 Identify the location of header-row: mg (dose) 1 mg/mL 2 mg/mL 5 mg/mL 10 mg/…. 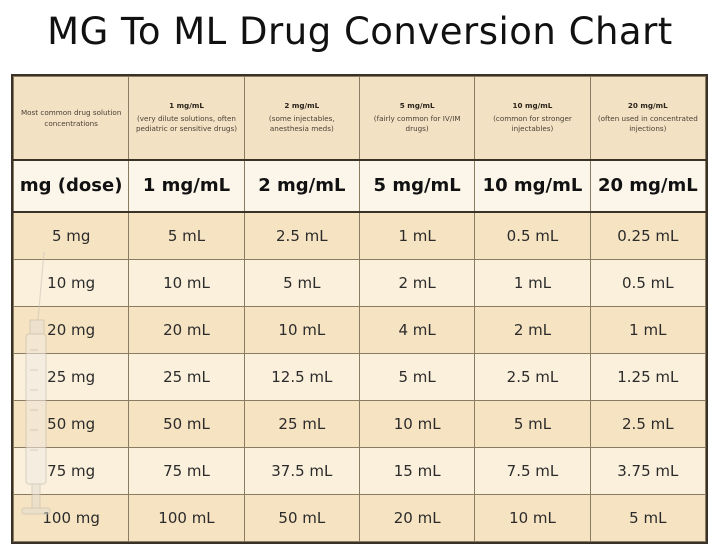
(359, 185).